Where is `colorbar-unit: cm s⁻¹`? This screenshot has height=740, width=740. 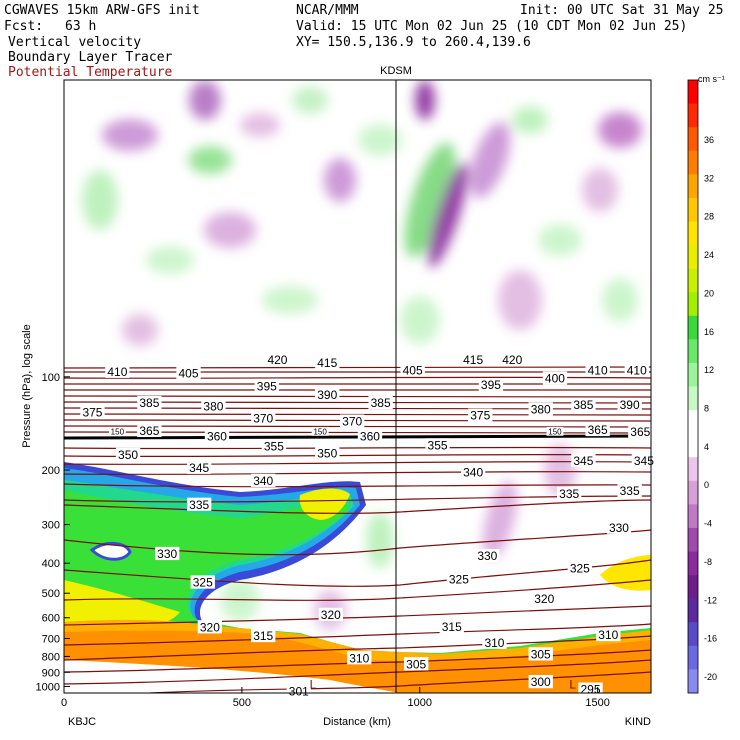 colorbar-unit: cm s⁻¹ is located at coordinates (711, 79).